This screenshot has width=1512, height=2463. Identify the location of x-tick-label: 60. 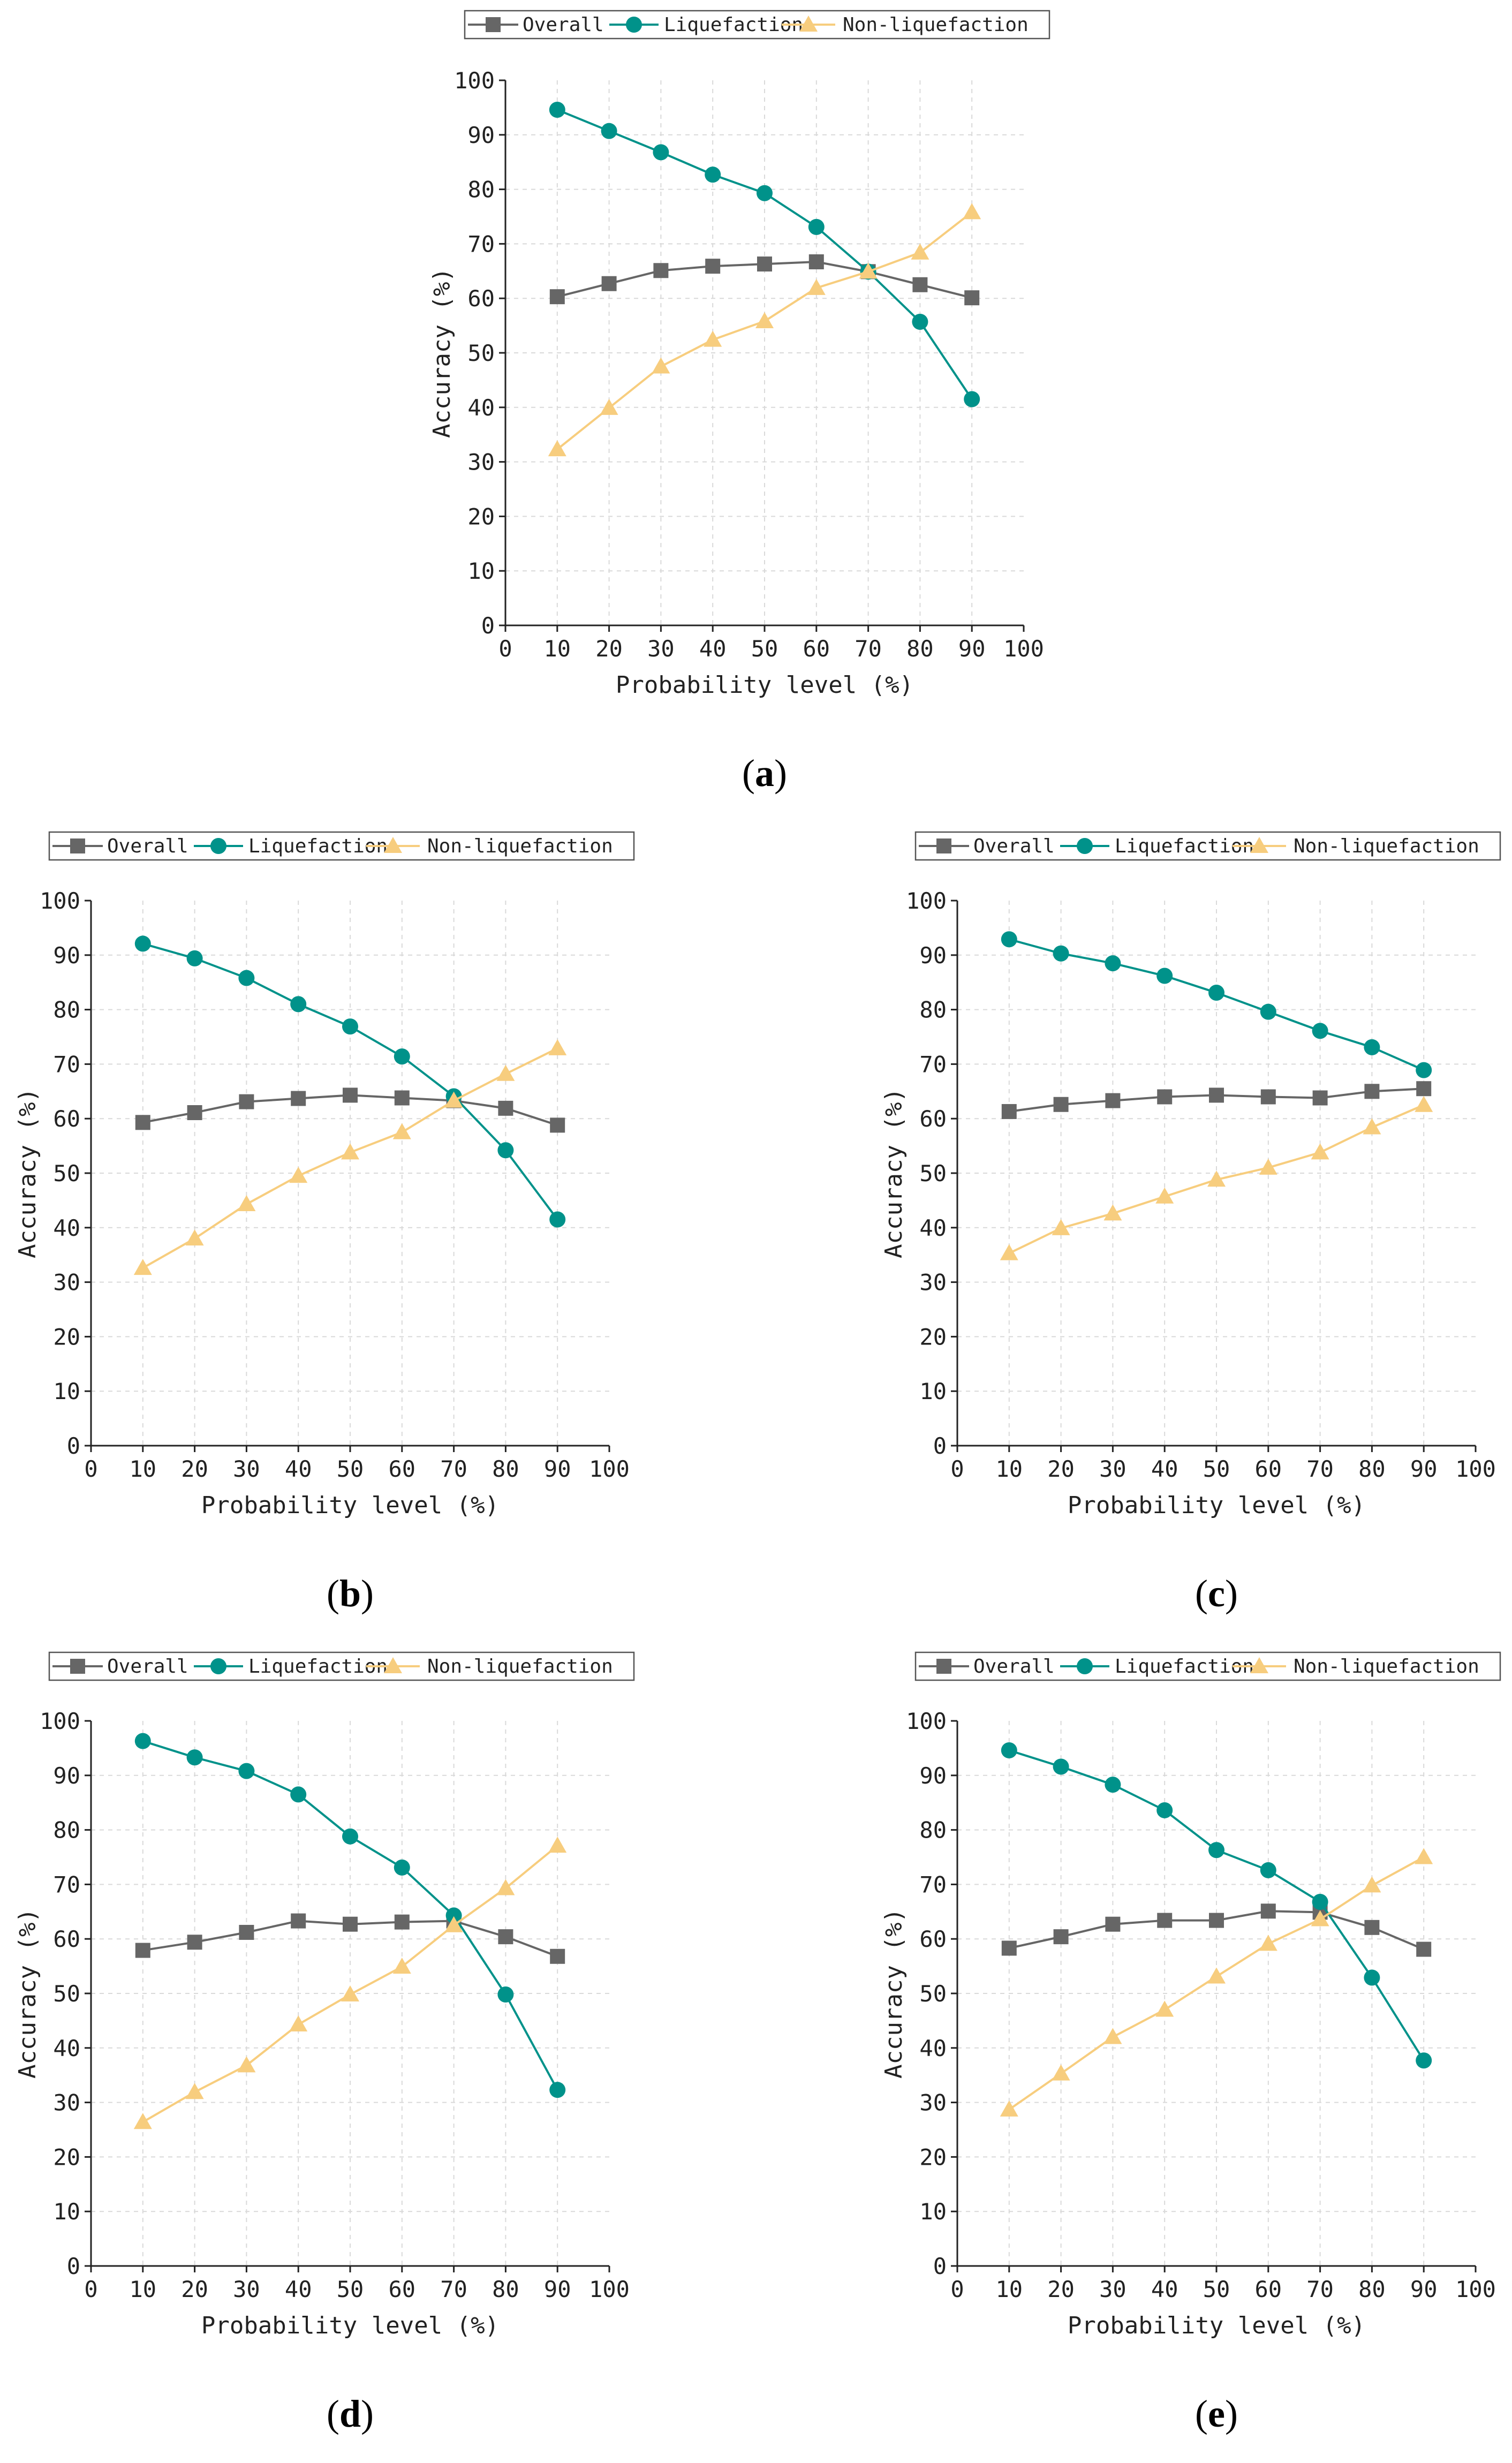
(402, 2289).